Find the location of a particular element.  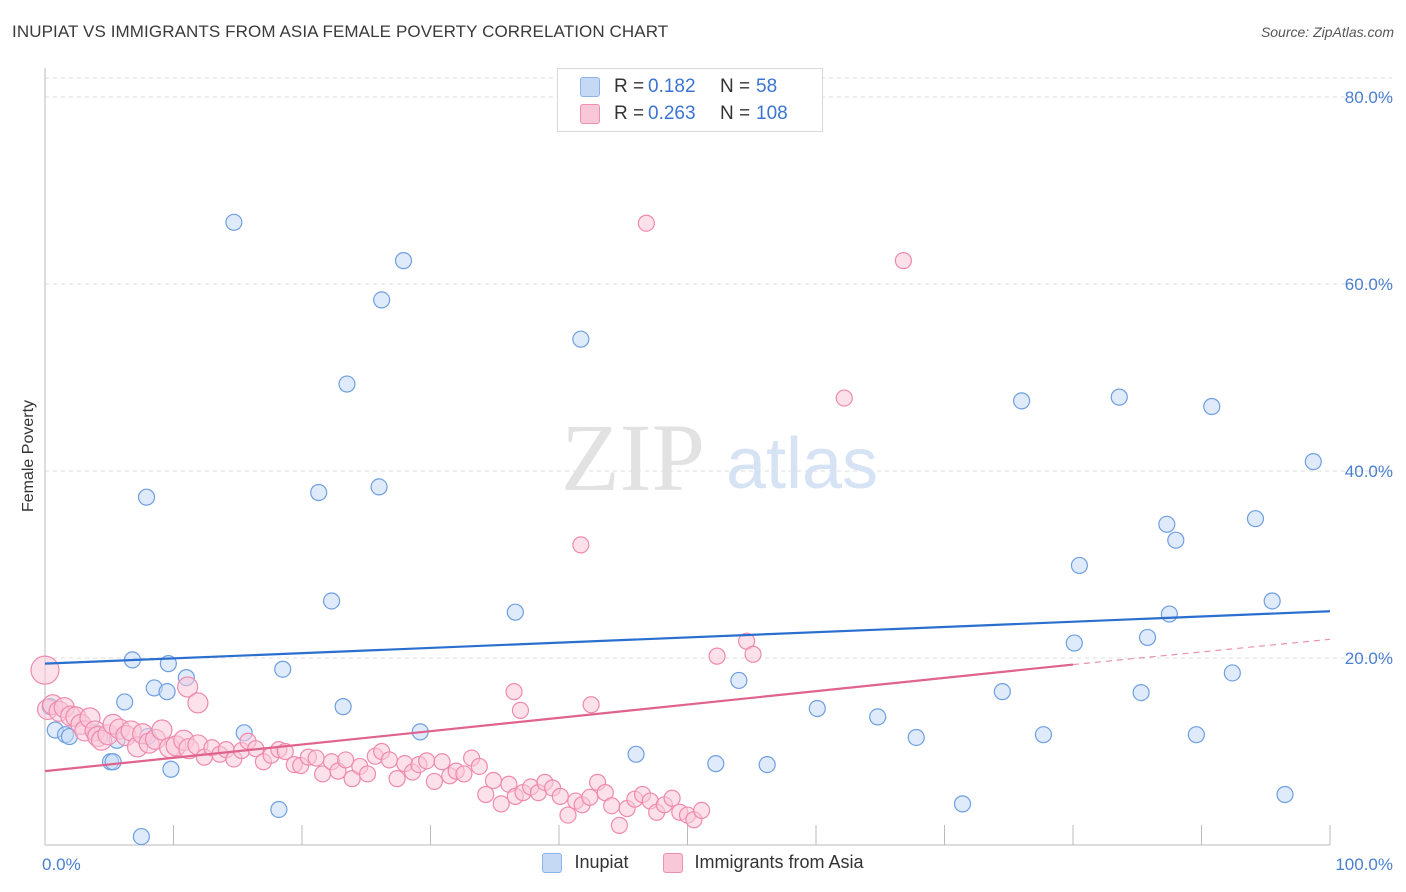

watermark: ZIP atlas is located at coordinates (719, 457).